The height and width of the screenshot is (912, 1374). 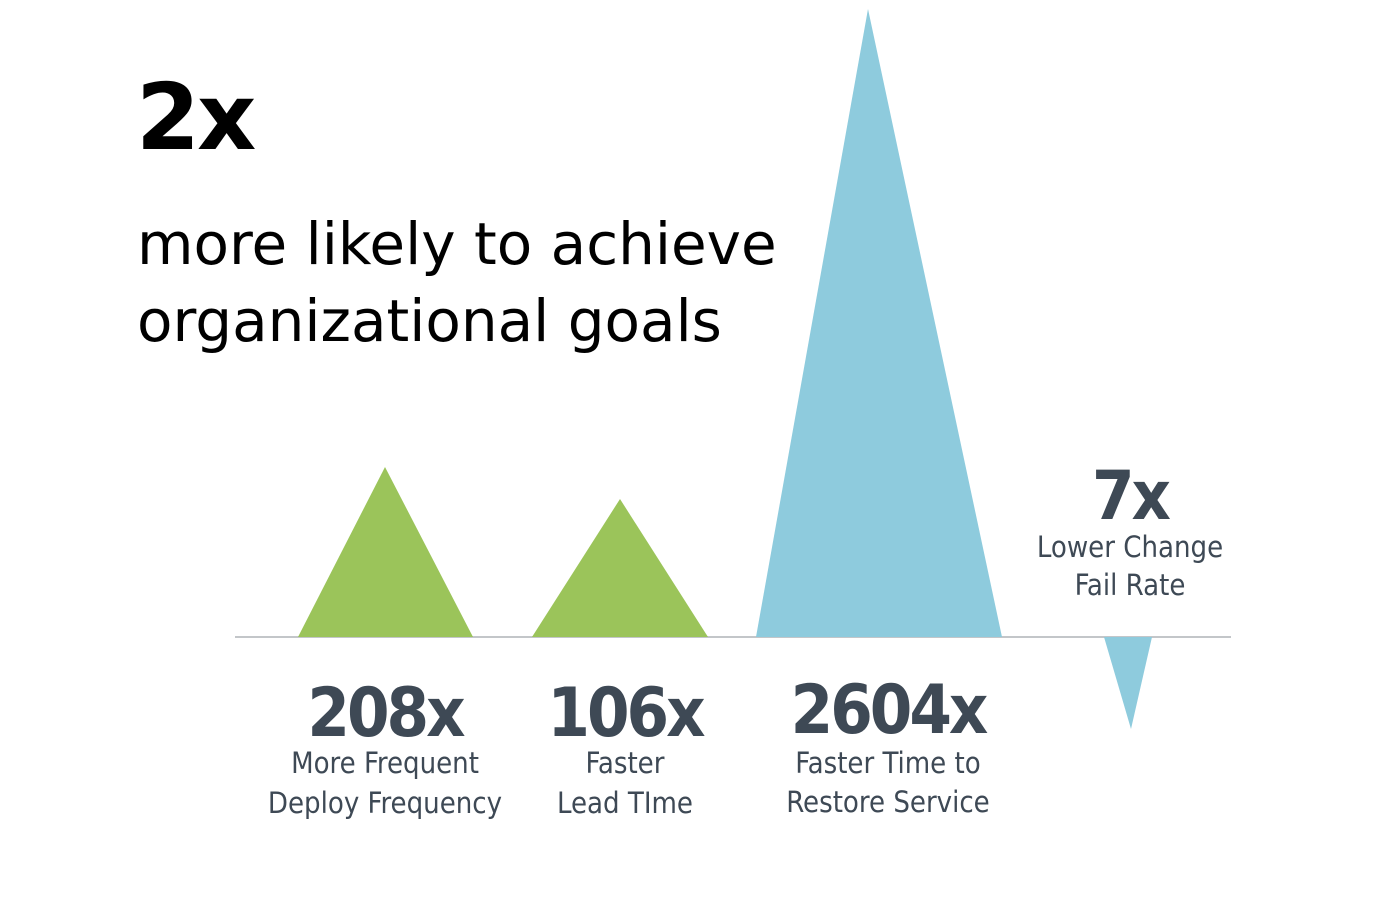 I want to click on chart-value-label-4: 7x, so click(x=1131, y=496).